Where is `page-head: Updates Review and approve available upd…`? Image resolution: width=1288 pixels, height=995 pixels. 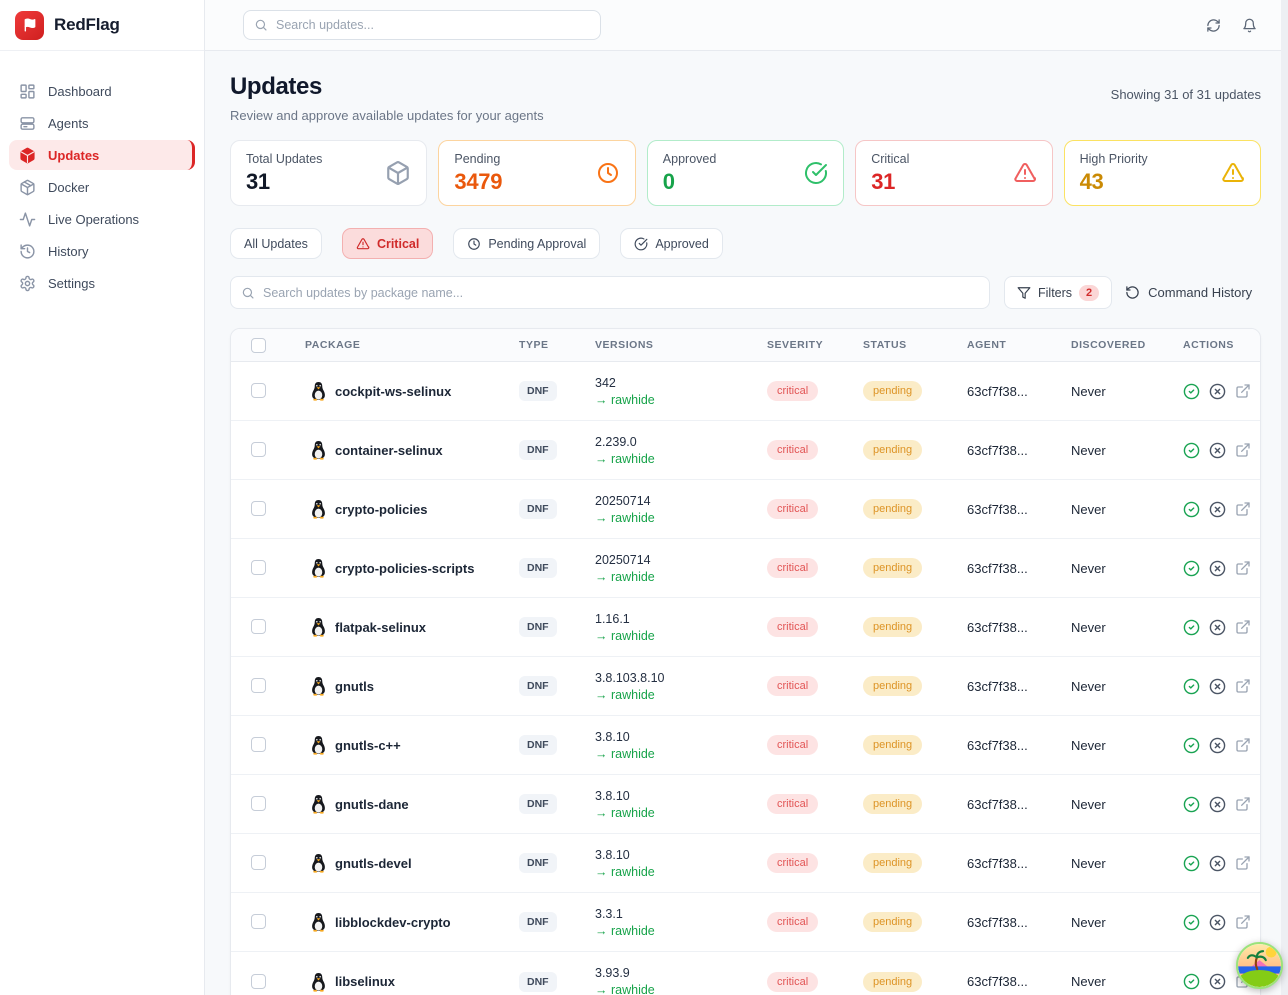
page-head: Updates Review and approve available upd… is located at coordinates (745, 98).